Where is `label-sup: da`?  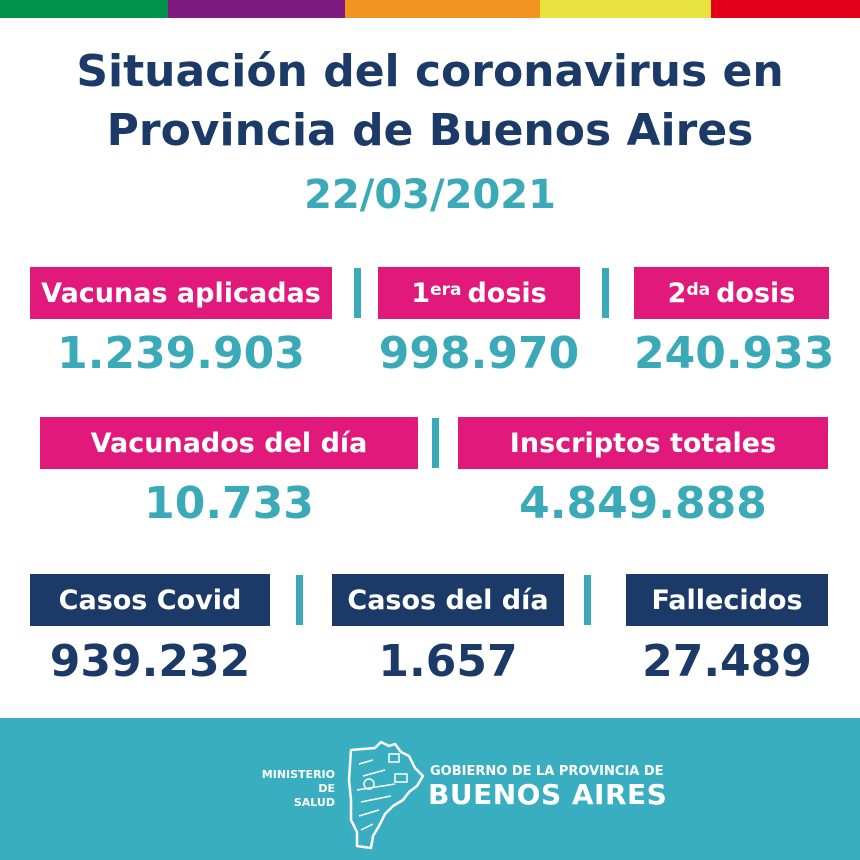 label-sup: da is located at coordinates (698, 290).